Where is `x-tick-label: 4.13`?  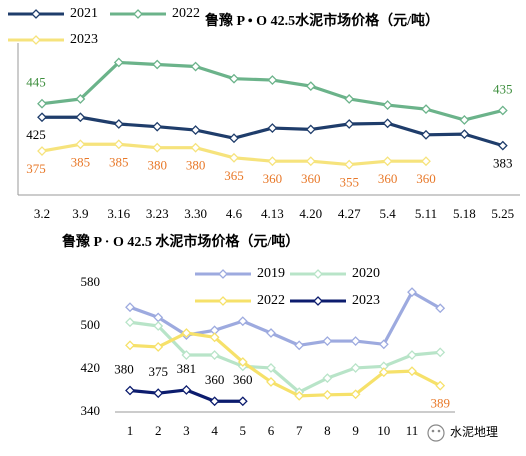
x-tick-label: 4.13 is located at coordinates (272, 213).